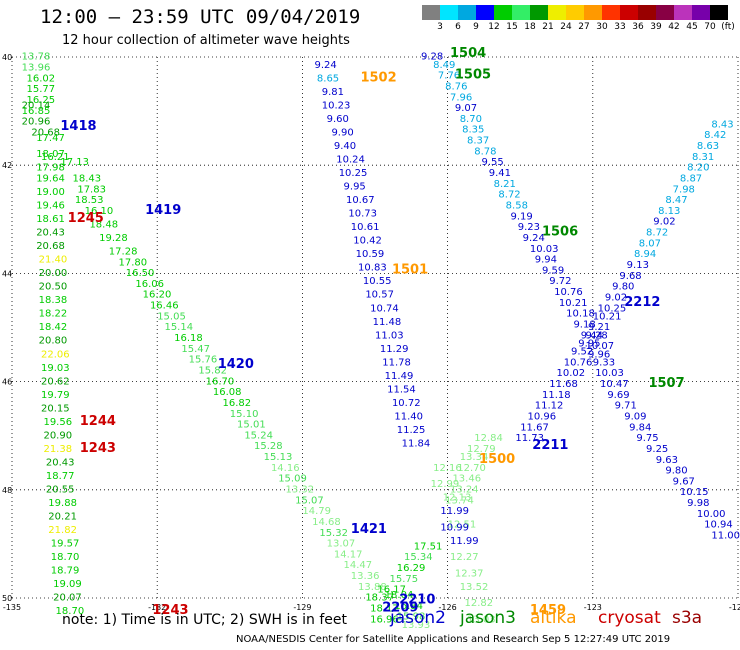  What do you see at coordinates (157, 607) in the screenshot?
I see `x-tick-label: -132` at bounding box center [157, 607].